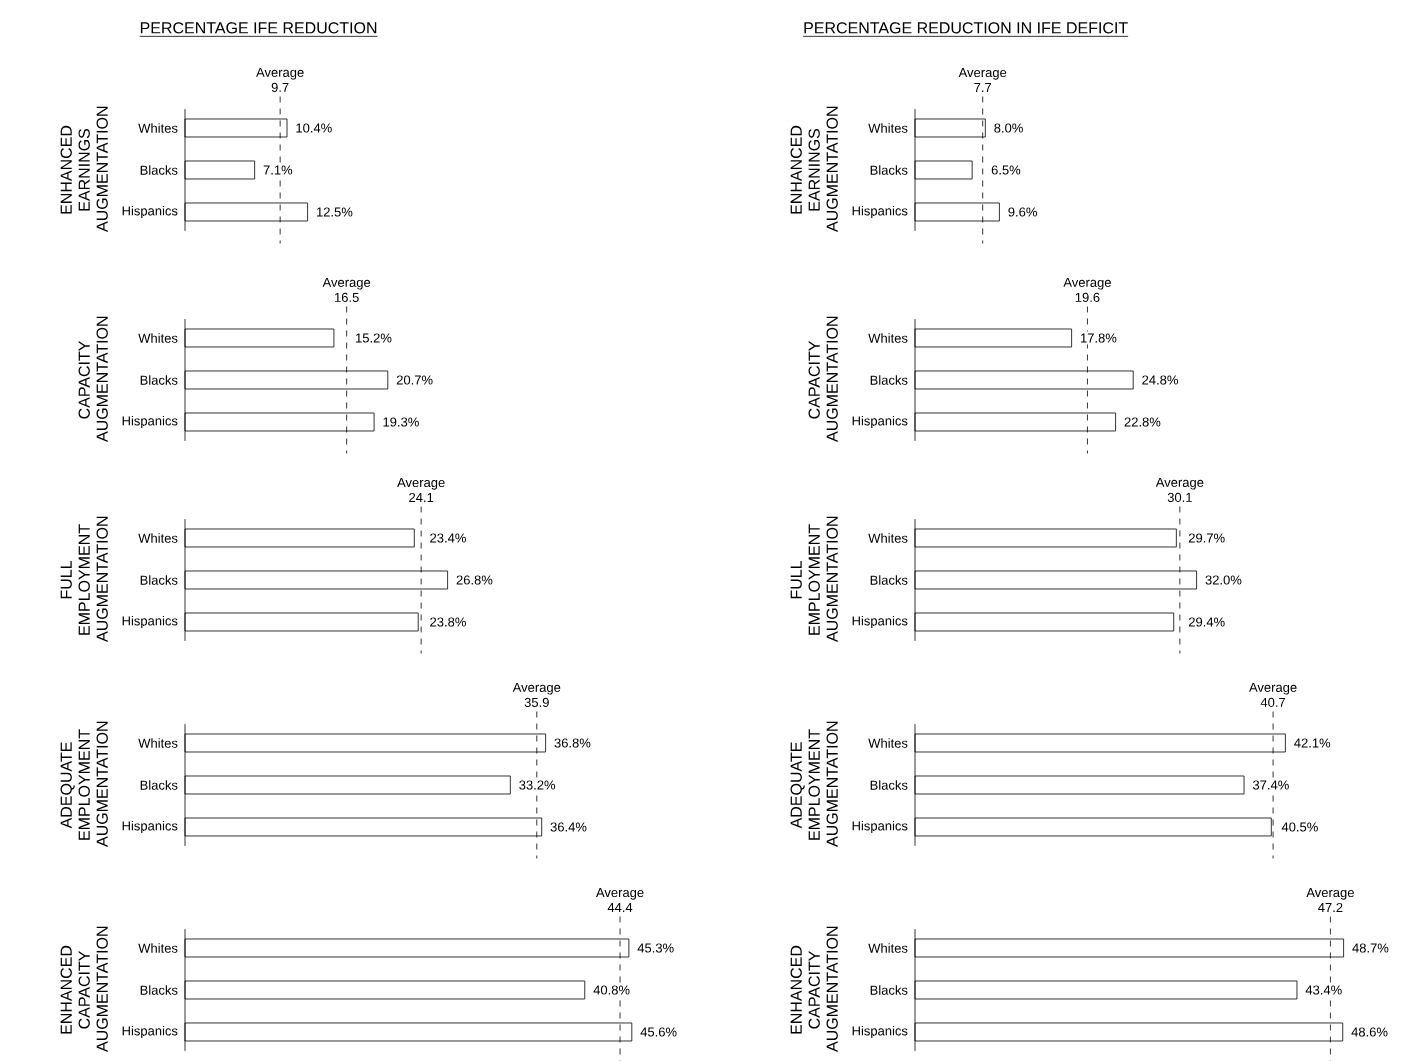  I want to click on data-label: 36.4%, so click(568, 827).